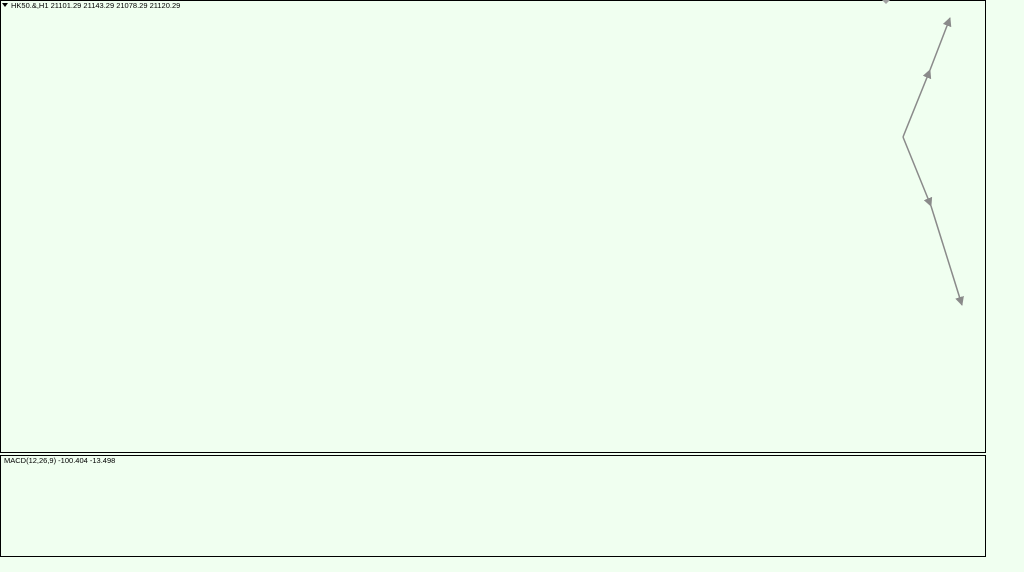 The width and height of the screenshot is (1024, 572). I want to click on menu-triangle, so click(5, 5).